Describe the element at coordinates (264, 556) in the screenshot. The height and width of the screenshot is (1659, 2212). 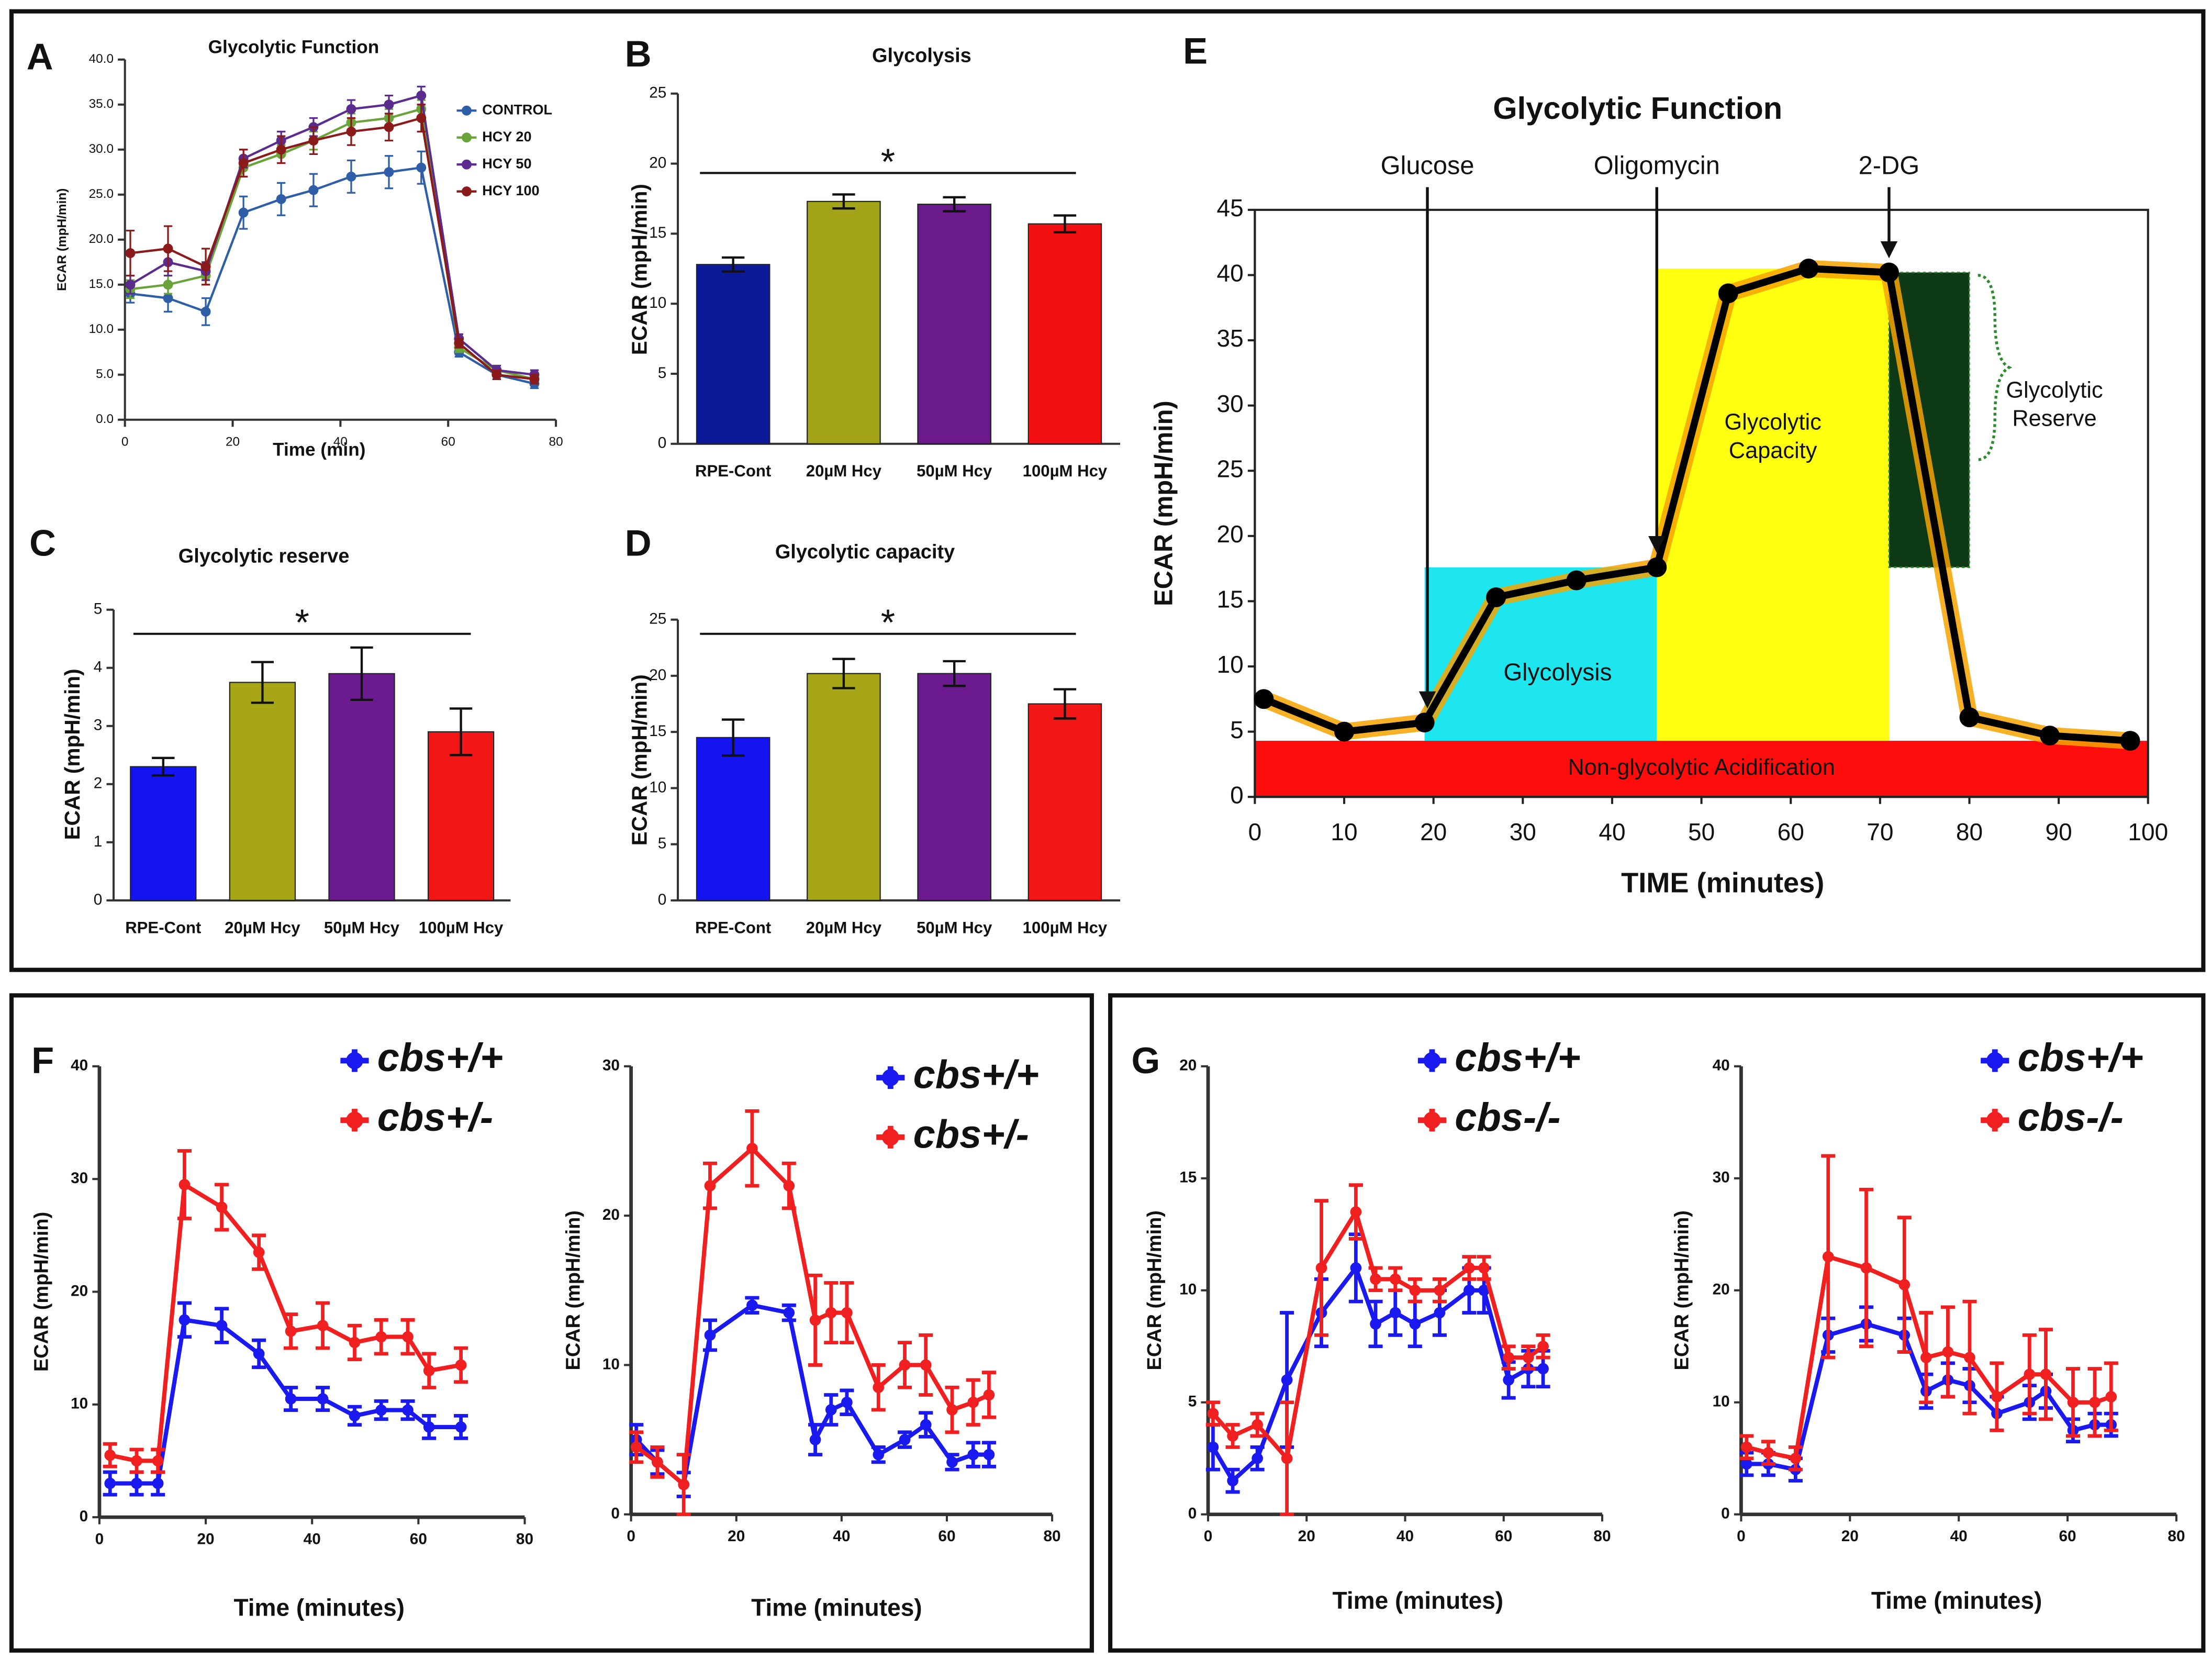
I see `chart-title: Glycolytic reserve` at that location.